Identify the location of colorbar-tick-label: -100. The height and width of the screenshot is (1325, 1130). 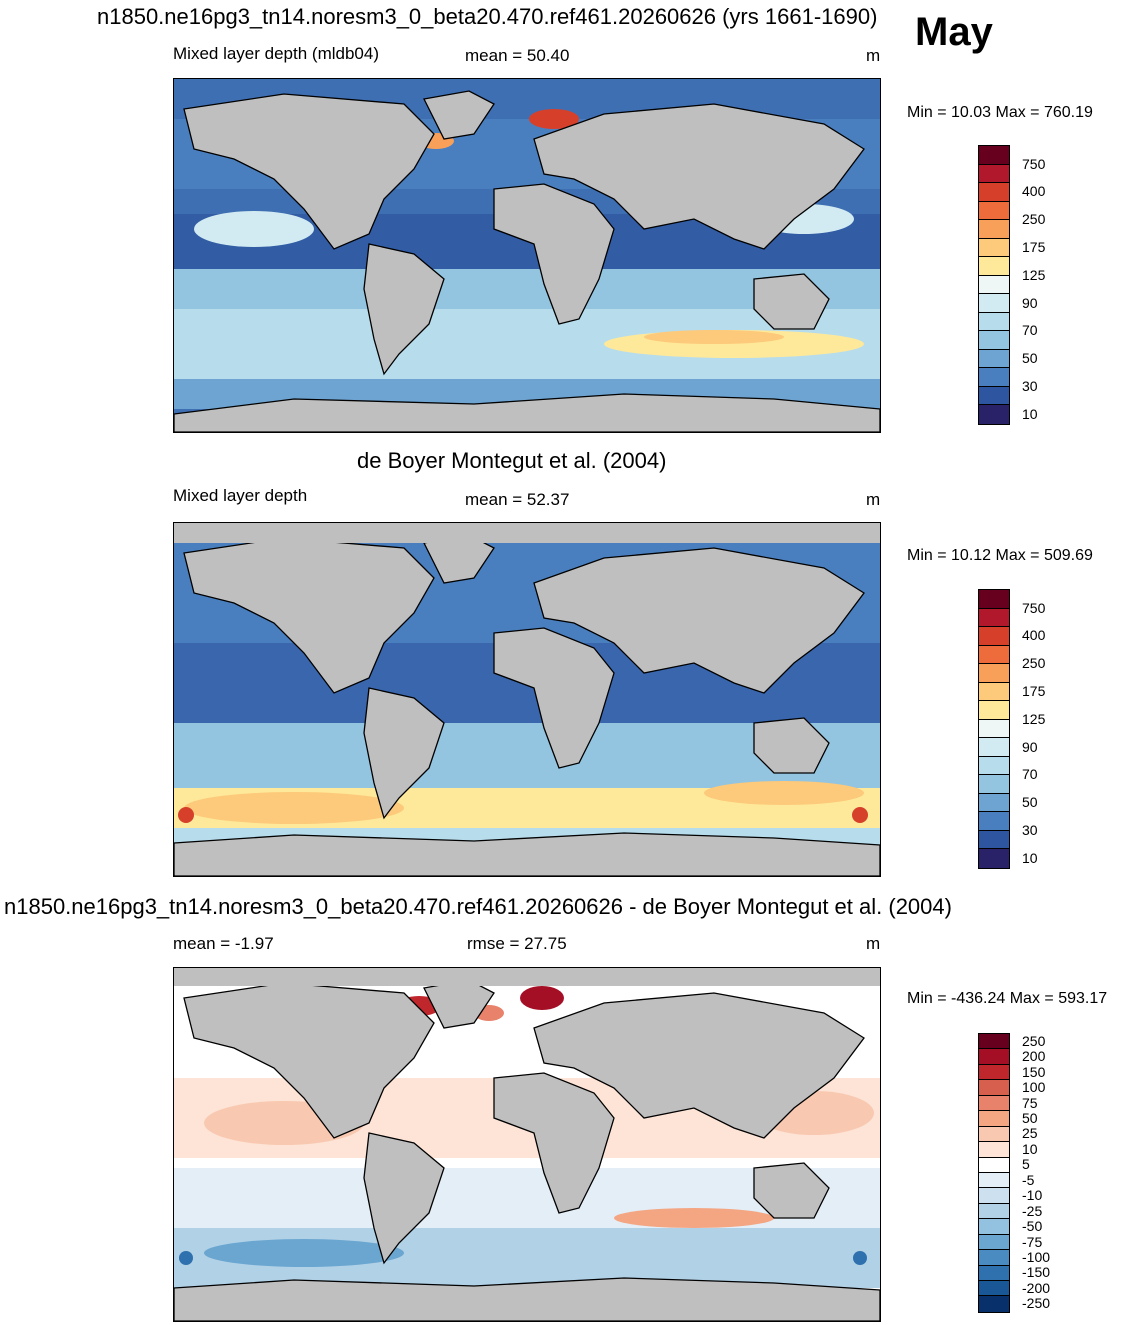
(1036, 1256).